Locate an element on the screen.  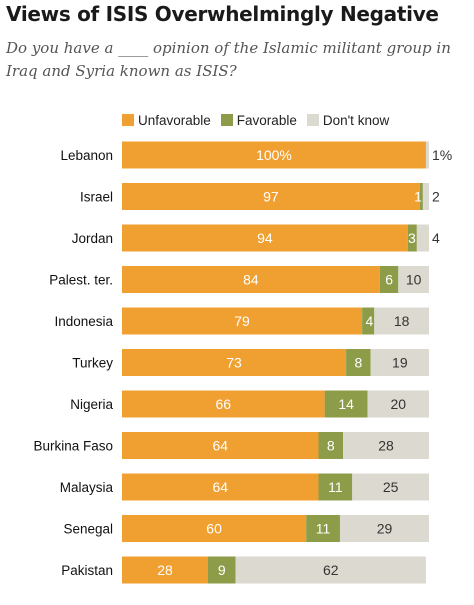
legend-label-dont-know: Don't know is located at coordinates (356, 120).